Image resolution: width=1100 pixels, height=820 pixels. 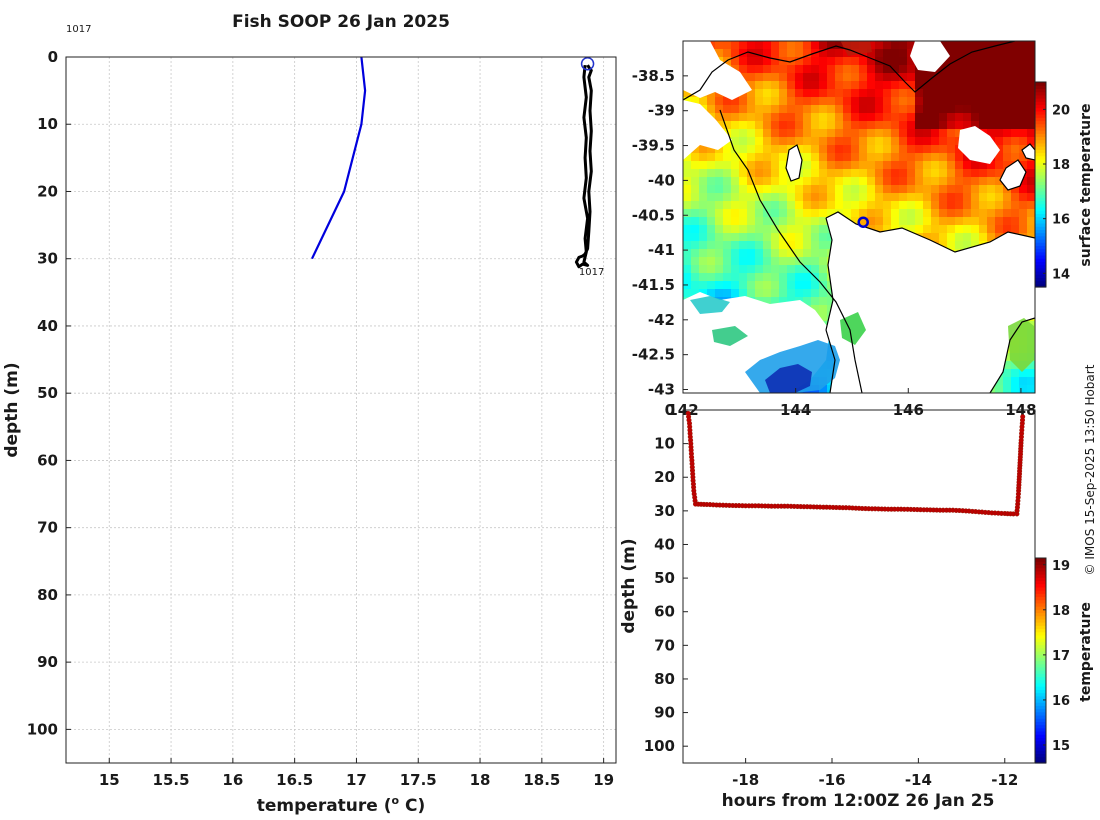 I want to click on depth-time-point, so click(x=1023, y=417).